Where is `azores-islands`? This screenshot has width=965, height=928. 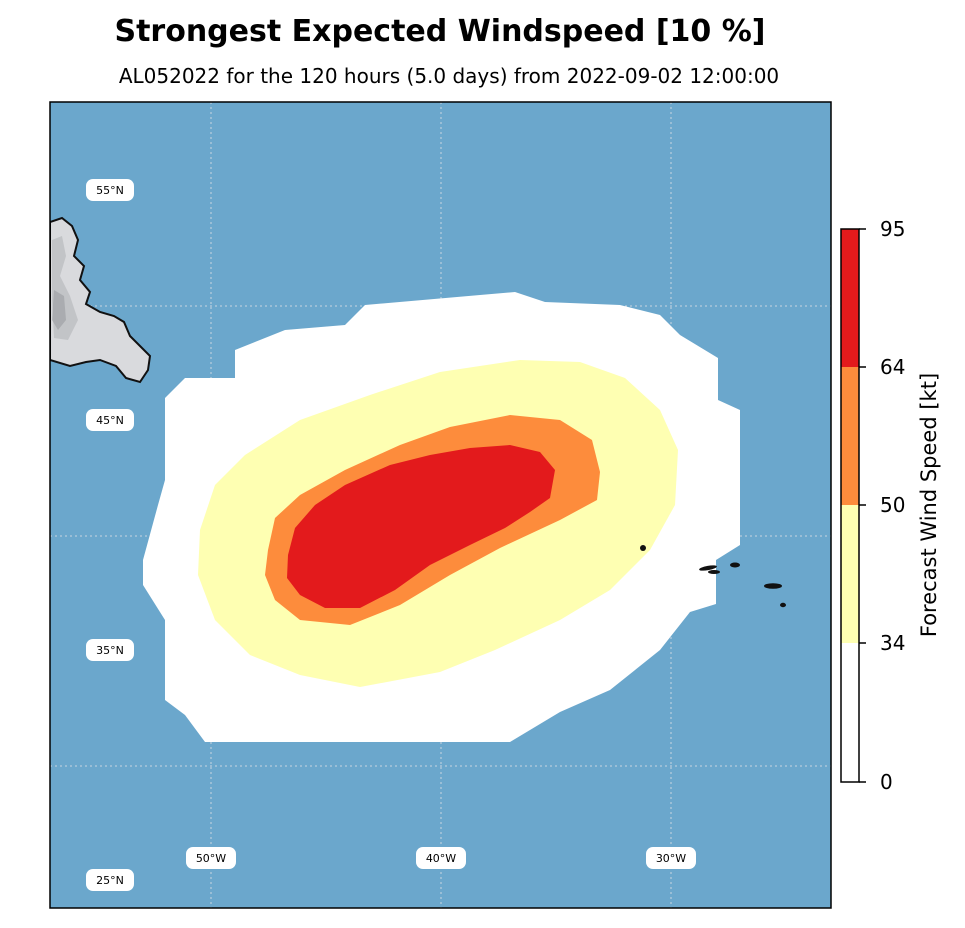
azores-islands is located at coordinates (713, 576).